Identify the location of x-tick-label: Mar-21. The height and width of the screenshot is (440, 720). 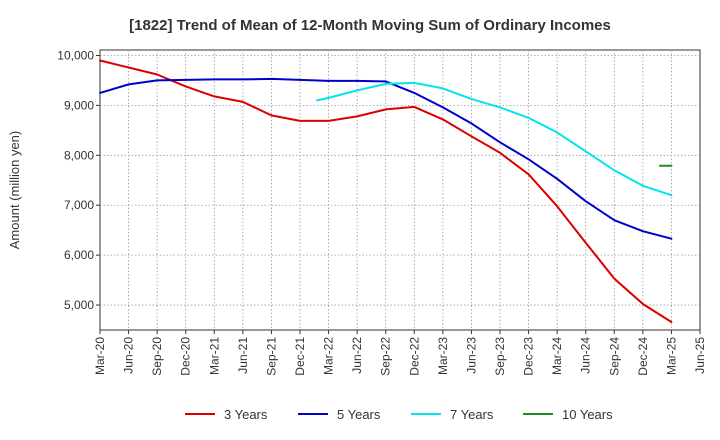
(214, 356).